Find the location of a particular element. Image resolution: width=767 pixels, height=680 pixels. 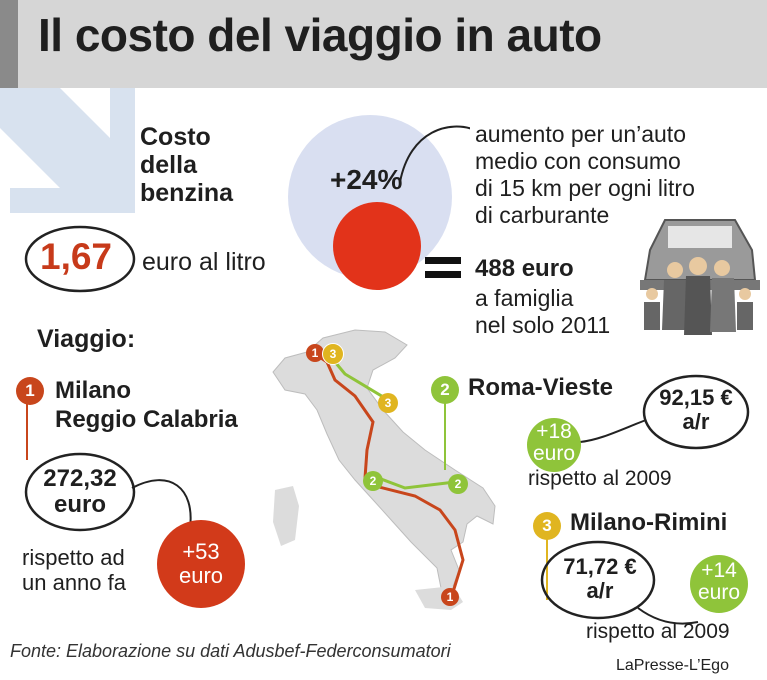

trip-2-cost-ring is located at coordinates (665, 412).